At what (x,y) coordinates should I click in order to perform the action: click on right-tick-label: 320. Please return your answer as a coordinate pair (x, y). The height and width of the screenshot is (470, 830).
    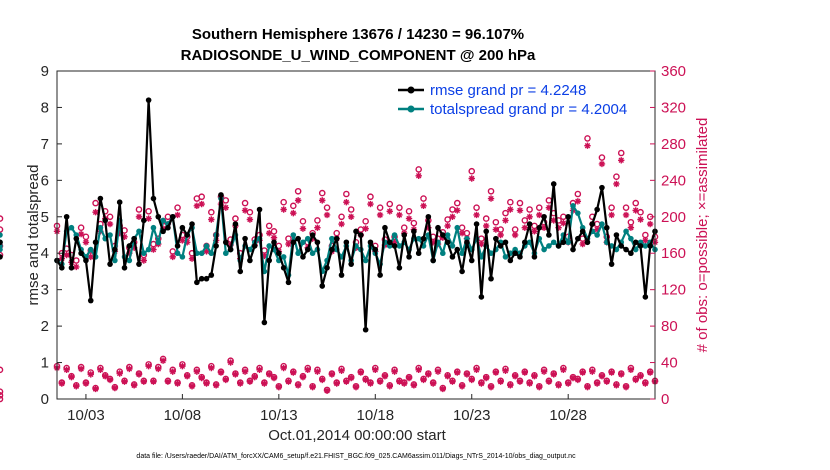
    Looking at the image, I should click on (673, 107).